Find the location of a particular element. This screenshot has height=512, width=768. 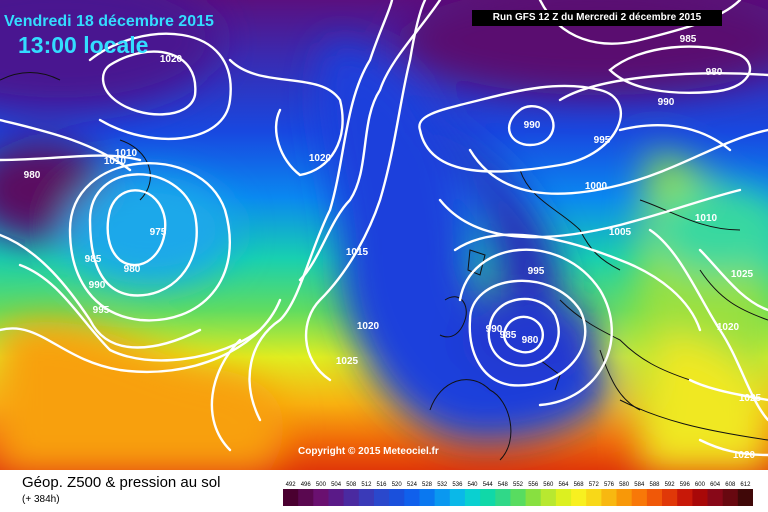

isobar-label: 1000 is located at coordinates (596, 186).